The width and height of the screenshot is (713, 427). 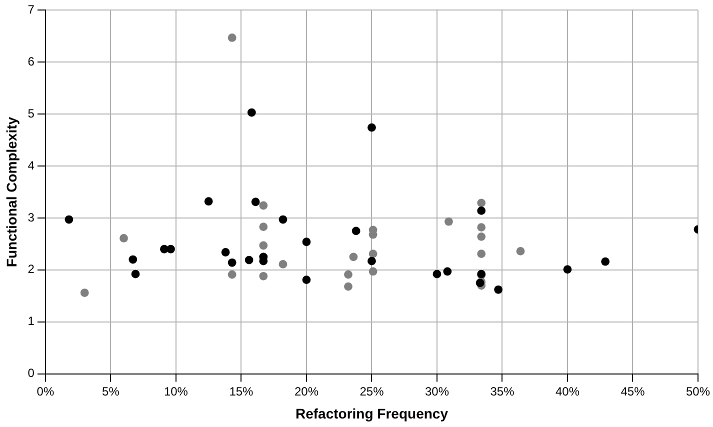 I want to click on y-tick-label: 5, so click(x=31, y=113).